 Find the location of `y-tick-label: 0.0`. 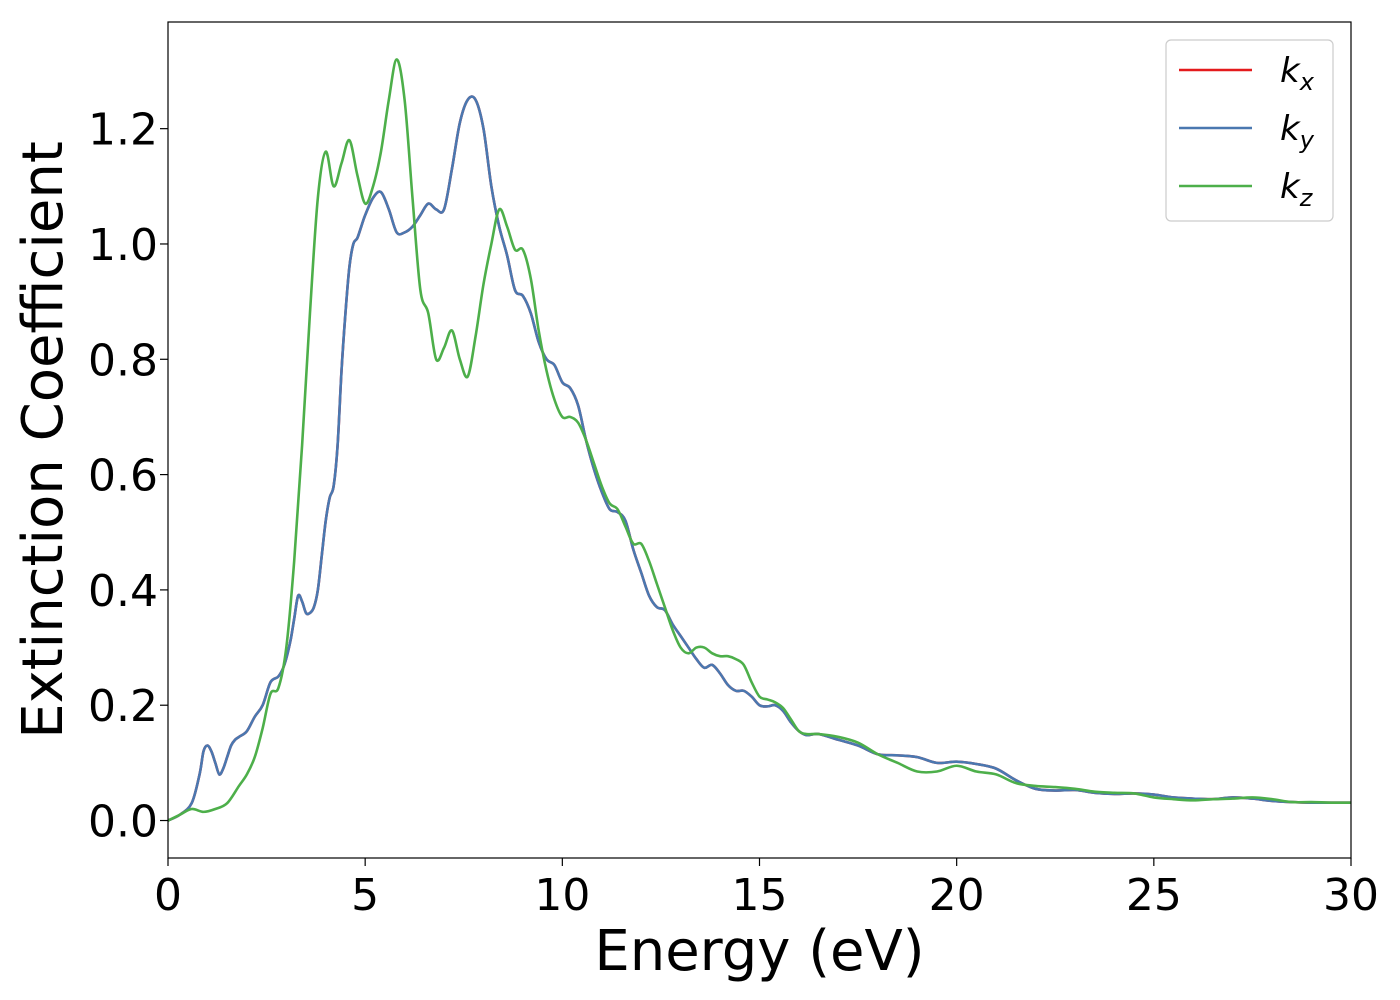

y-tick-label: 0.0 is located at coordinates (123, 822).